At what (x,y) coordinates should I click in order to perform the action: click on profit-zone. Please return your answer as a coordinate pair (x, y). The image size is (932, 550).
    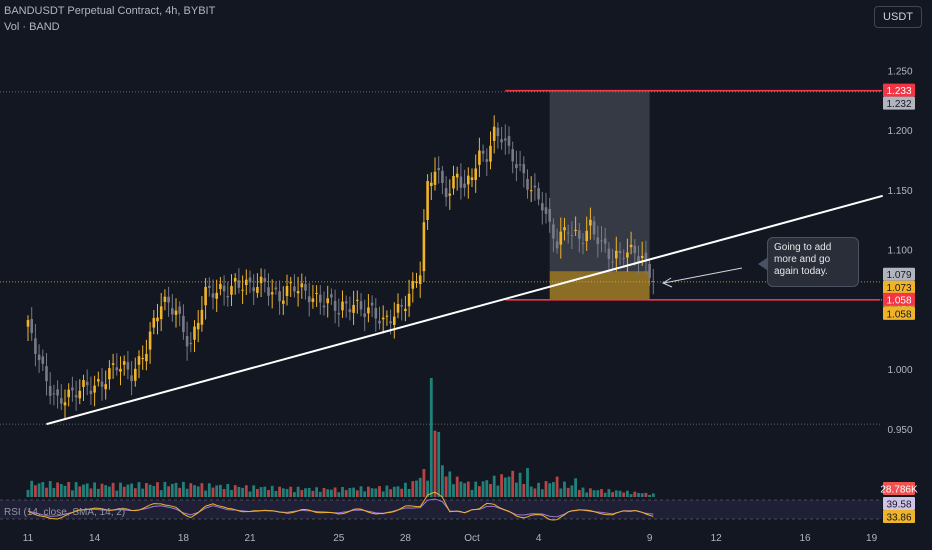
    Looking at the image, I should click on (599, 181).